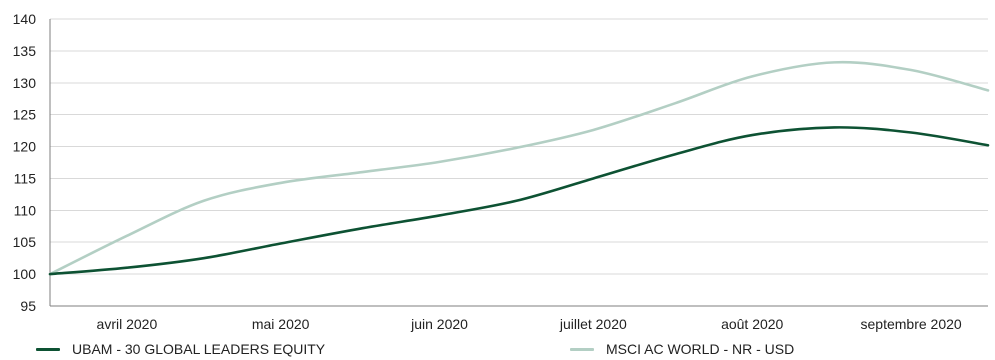  What do you see at coordinates (25, 115) in the screenshot?
I see `y-tick-label: 125` at bounding box center [25, 115].